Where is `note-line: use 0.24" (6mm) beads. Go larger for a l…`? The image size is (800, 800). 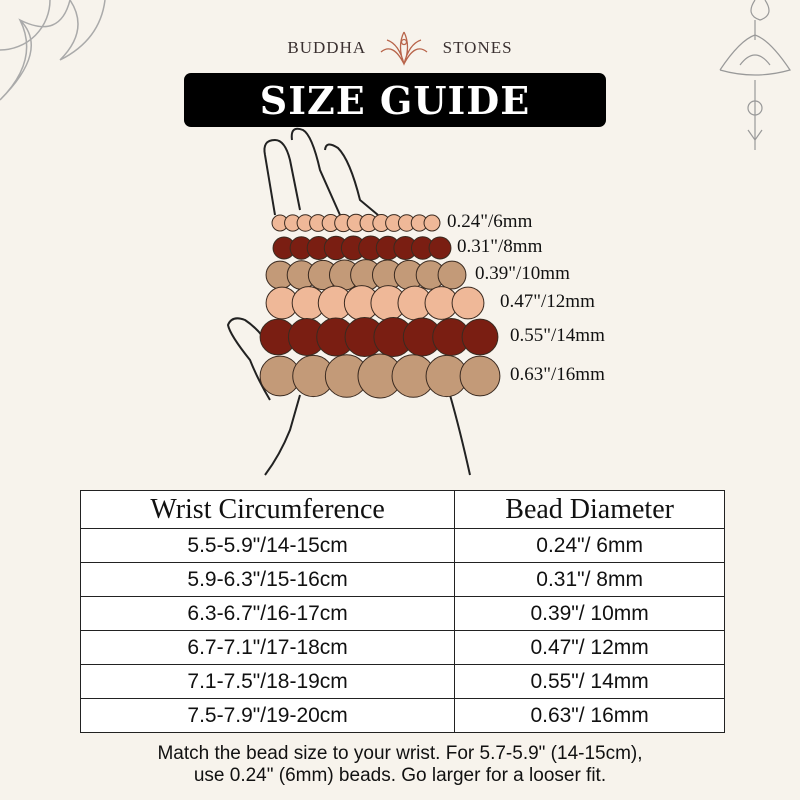
note-line: use 0.24" (6mm) beads. Go larger for a l… is located at coordinates (400, 775).